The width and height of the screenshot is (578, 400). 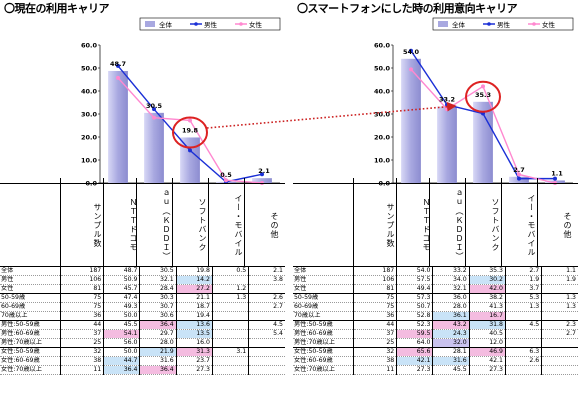 I want to click on table-cell: 32.1, so click(x=451, y=289).